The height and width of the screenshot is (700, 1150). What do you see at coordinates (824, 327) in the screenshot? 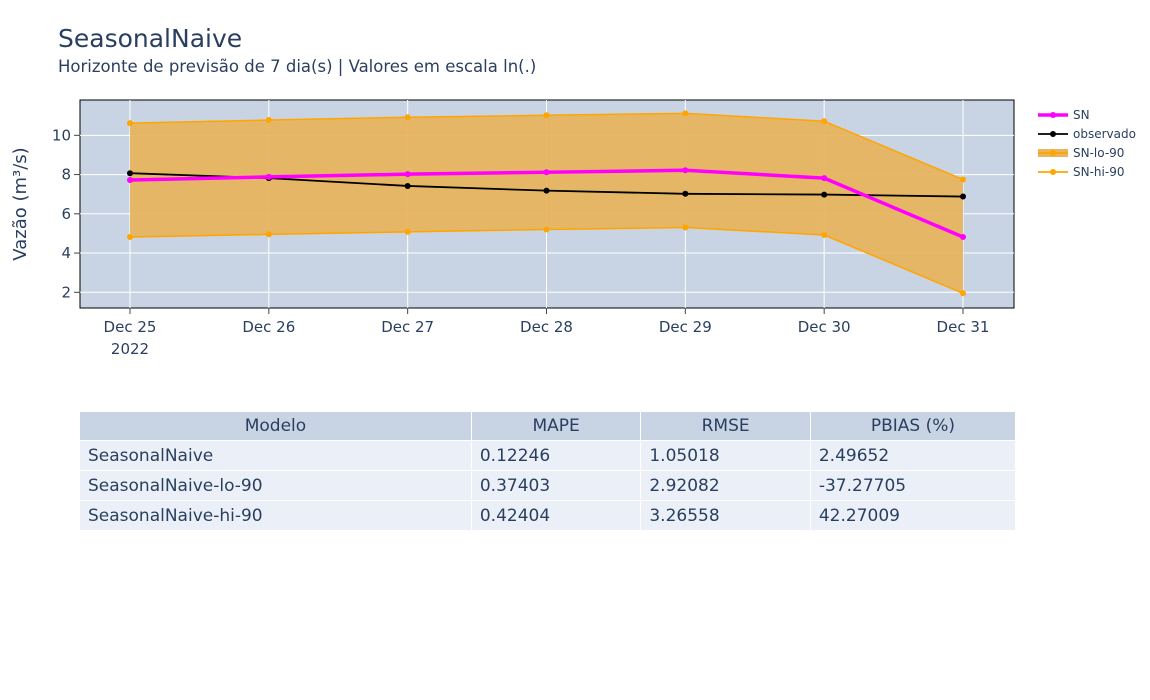
I see `x-tick-label: Dec 30` at bounding box center [824, 327].